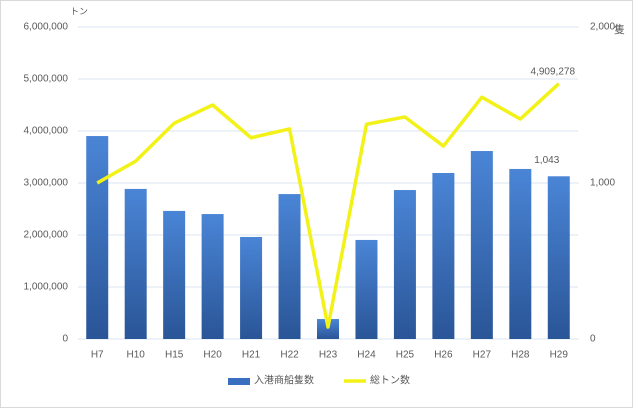  What do you see at coordinates (239, 381) in the screenshot?
I see `legend-swatch` at bounding box center [239, 381].